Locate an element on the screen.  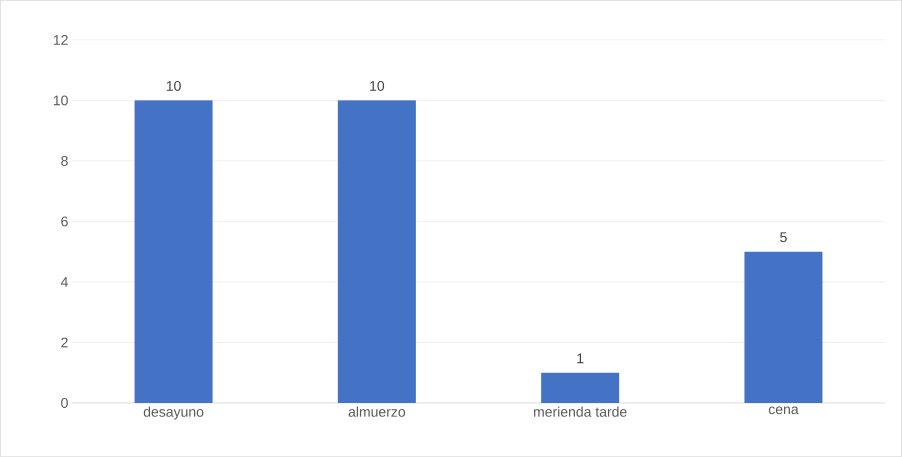
x-tick-label: cena is located at coordinates (783, 410).